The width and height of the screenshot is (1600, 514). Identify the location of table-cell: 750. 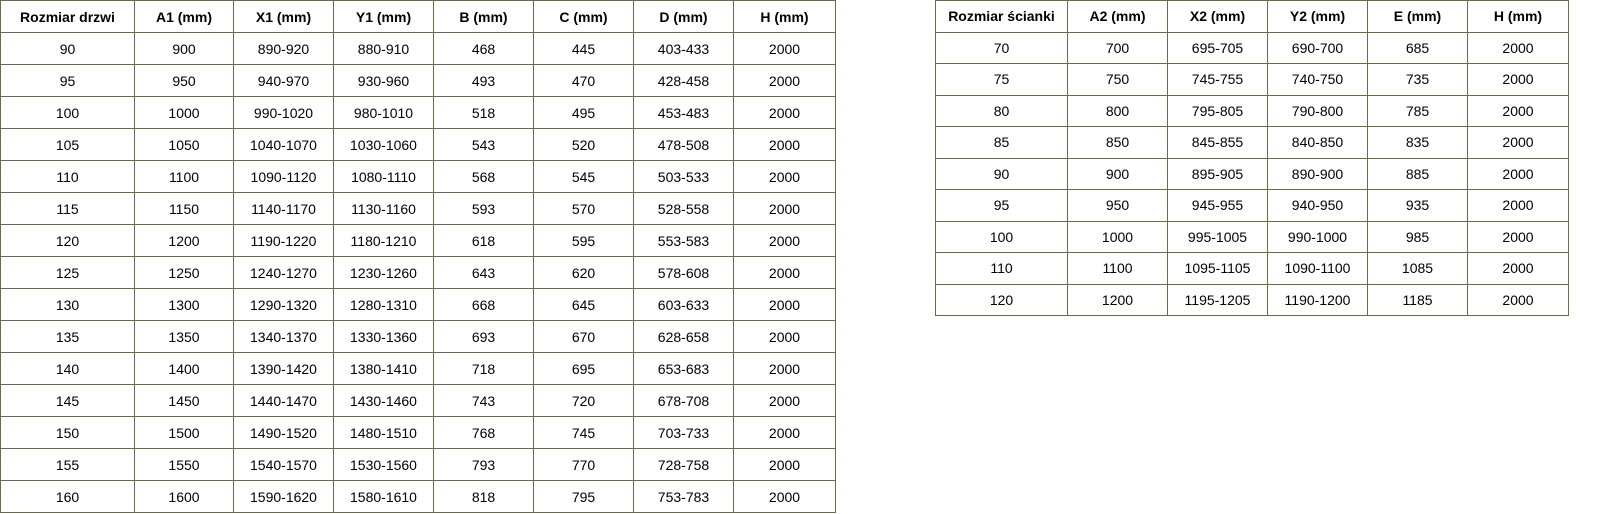
(1117, 79).